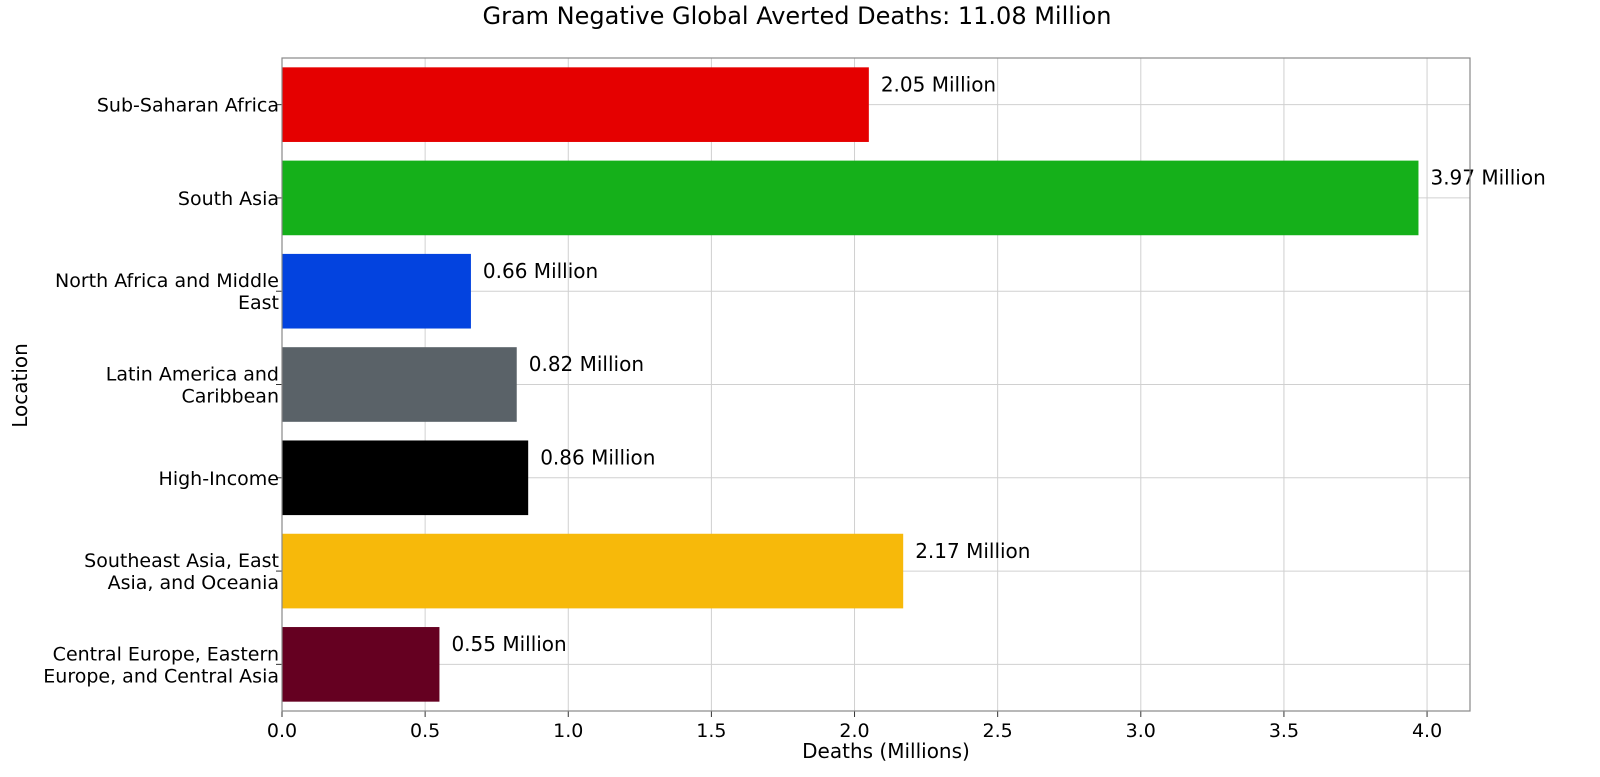 The height and width of the screenshot is (777, 1600). I want to click on y-tick-label: Europe, and Central Asia, so click(161, 676).